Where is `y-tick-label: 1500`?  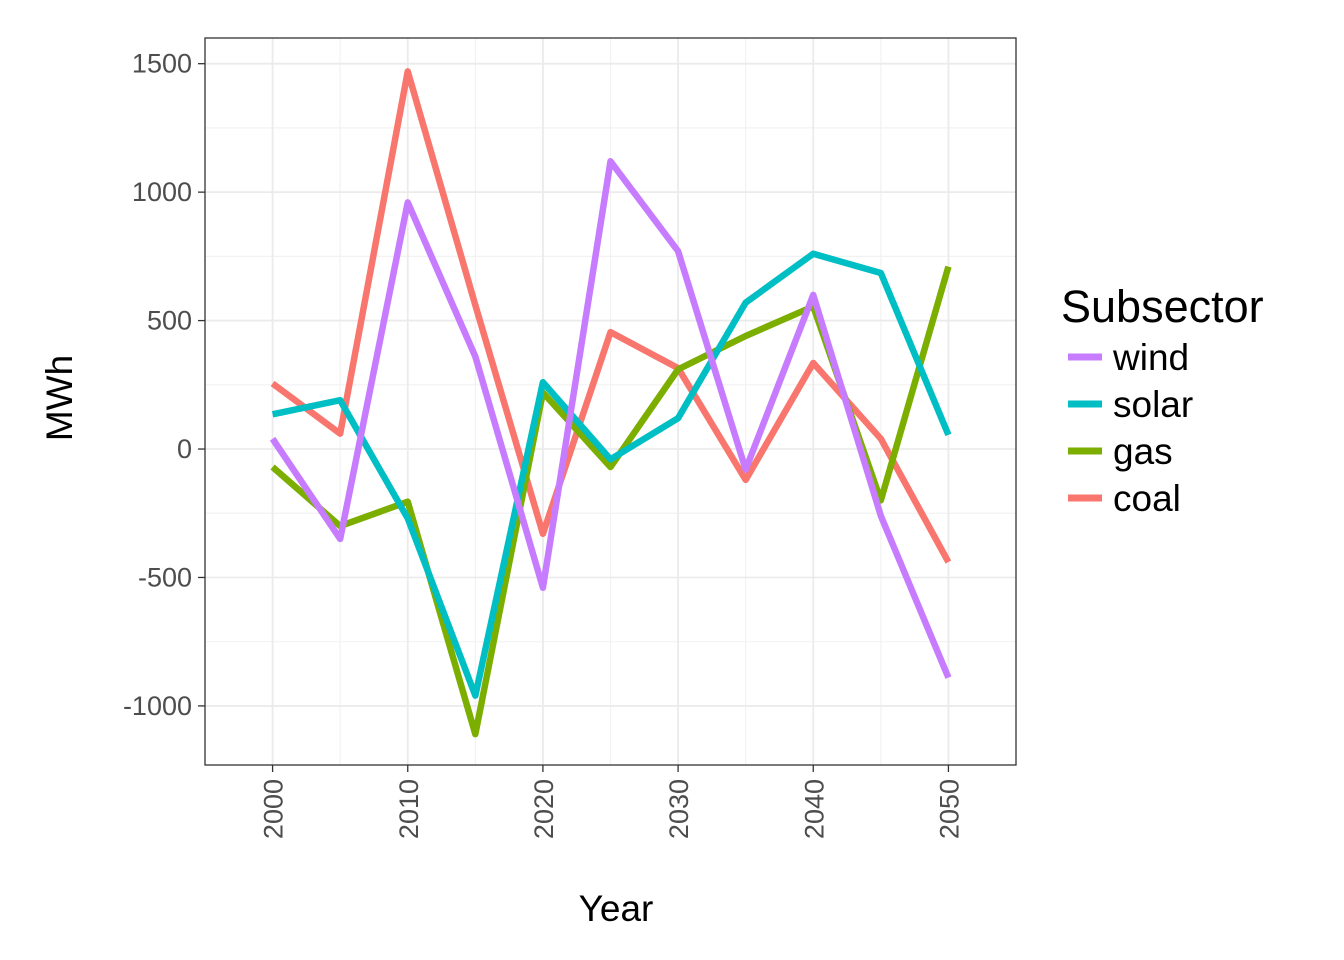 y-tick-label: 1500 is located at coordinates (162, 64).